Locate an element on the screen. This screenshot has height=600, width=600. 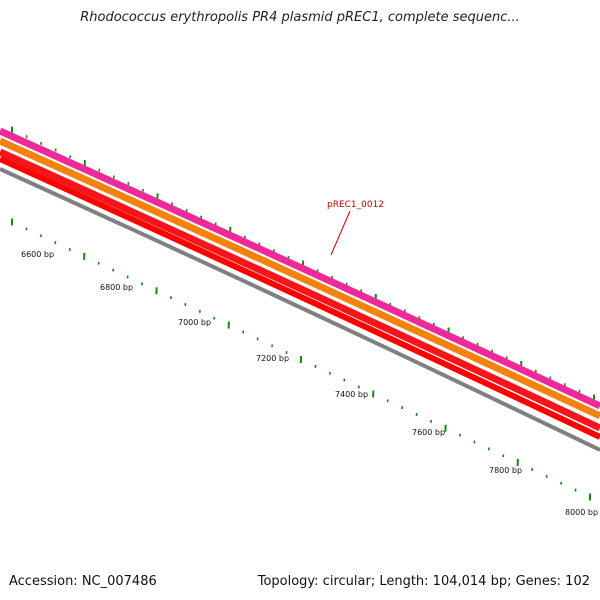
tick-label-7200: 7200 bp is located at coordinates (272, 358).